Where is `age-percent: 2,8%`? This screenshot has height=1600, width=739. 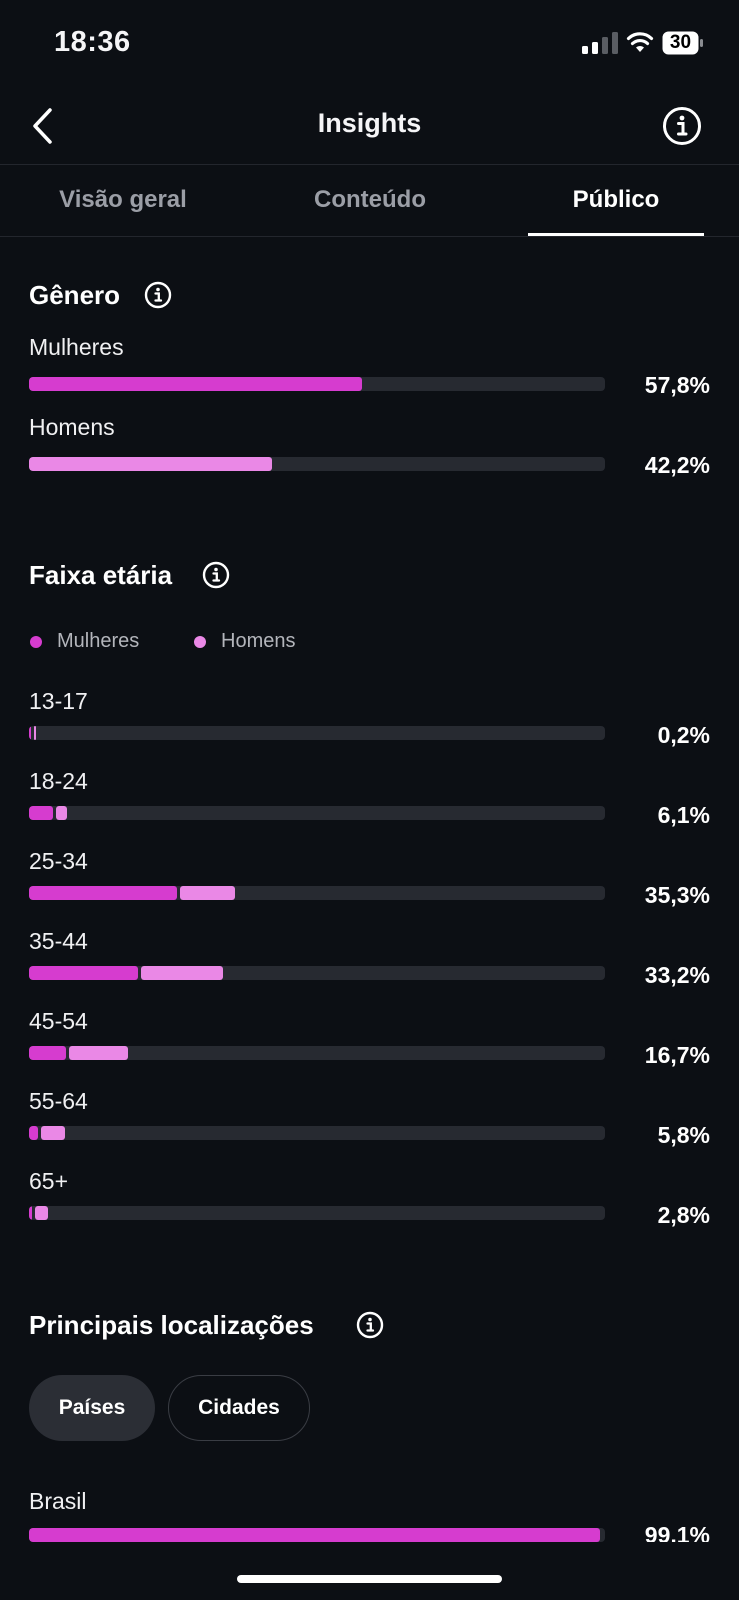
age-percent: 2,8% is located at coordinates (683, 1215).